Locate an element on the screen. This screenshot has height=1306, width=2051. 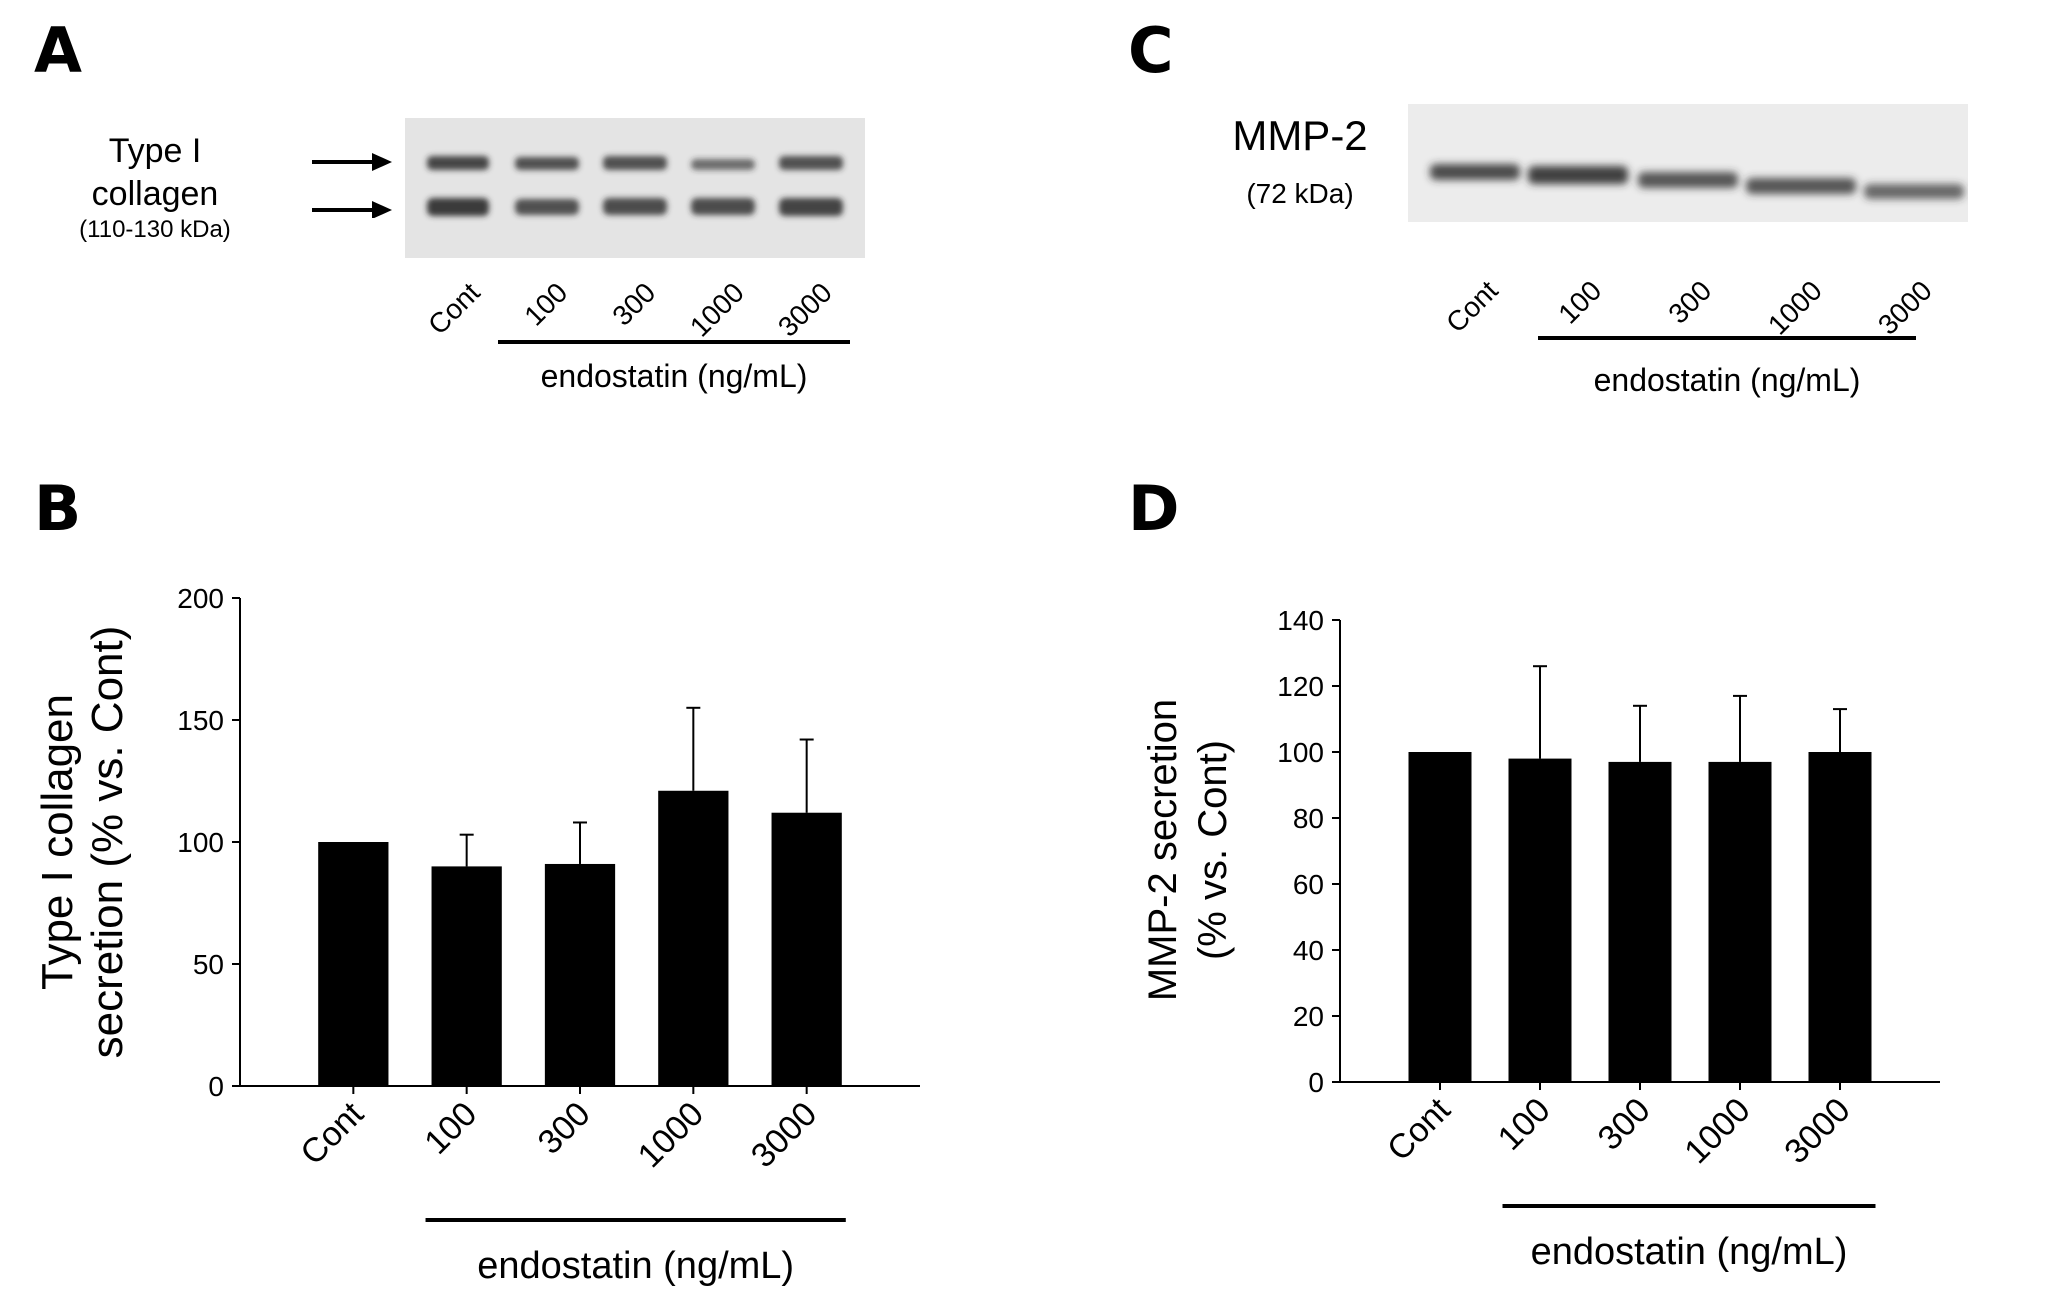
collagen-label-line1: Type I is located at coordinates (155, 151).